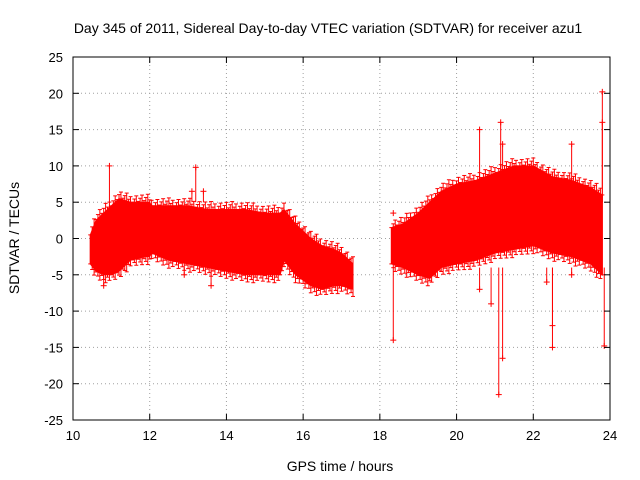  Describe the element at coordinates (56, 57) in the screenshot. I see `y-tick-label: 25` at that location.